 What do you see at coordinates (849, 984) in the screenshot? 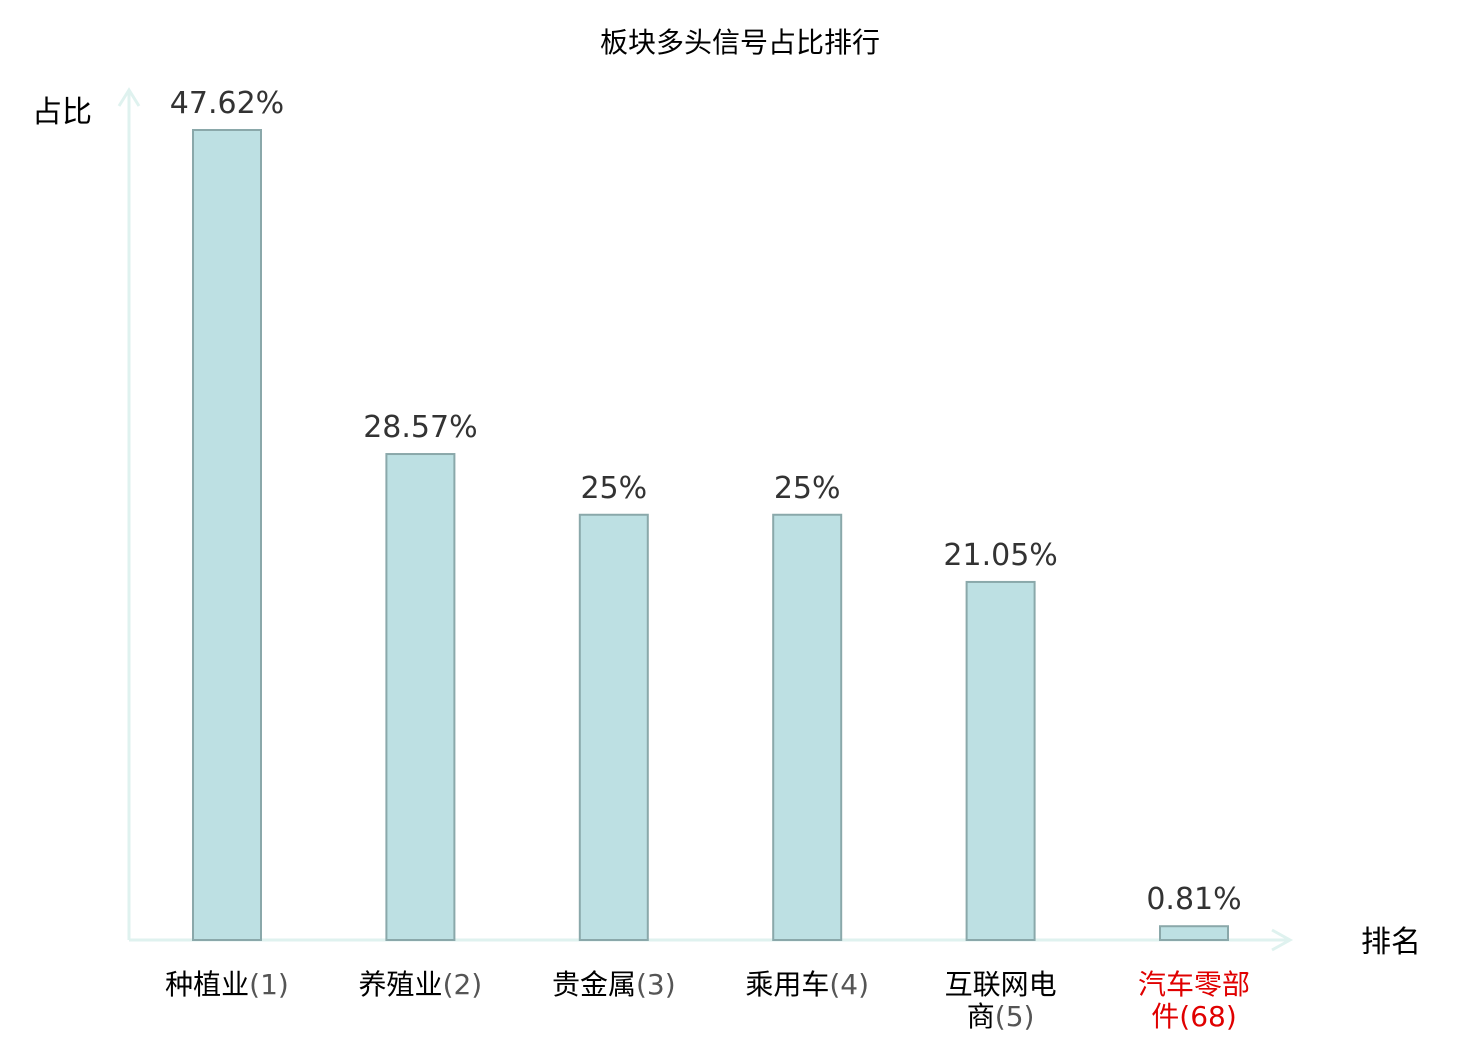
I see `category-rank: (4)` at bounding box center [849, 984].